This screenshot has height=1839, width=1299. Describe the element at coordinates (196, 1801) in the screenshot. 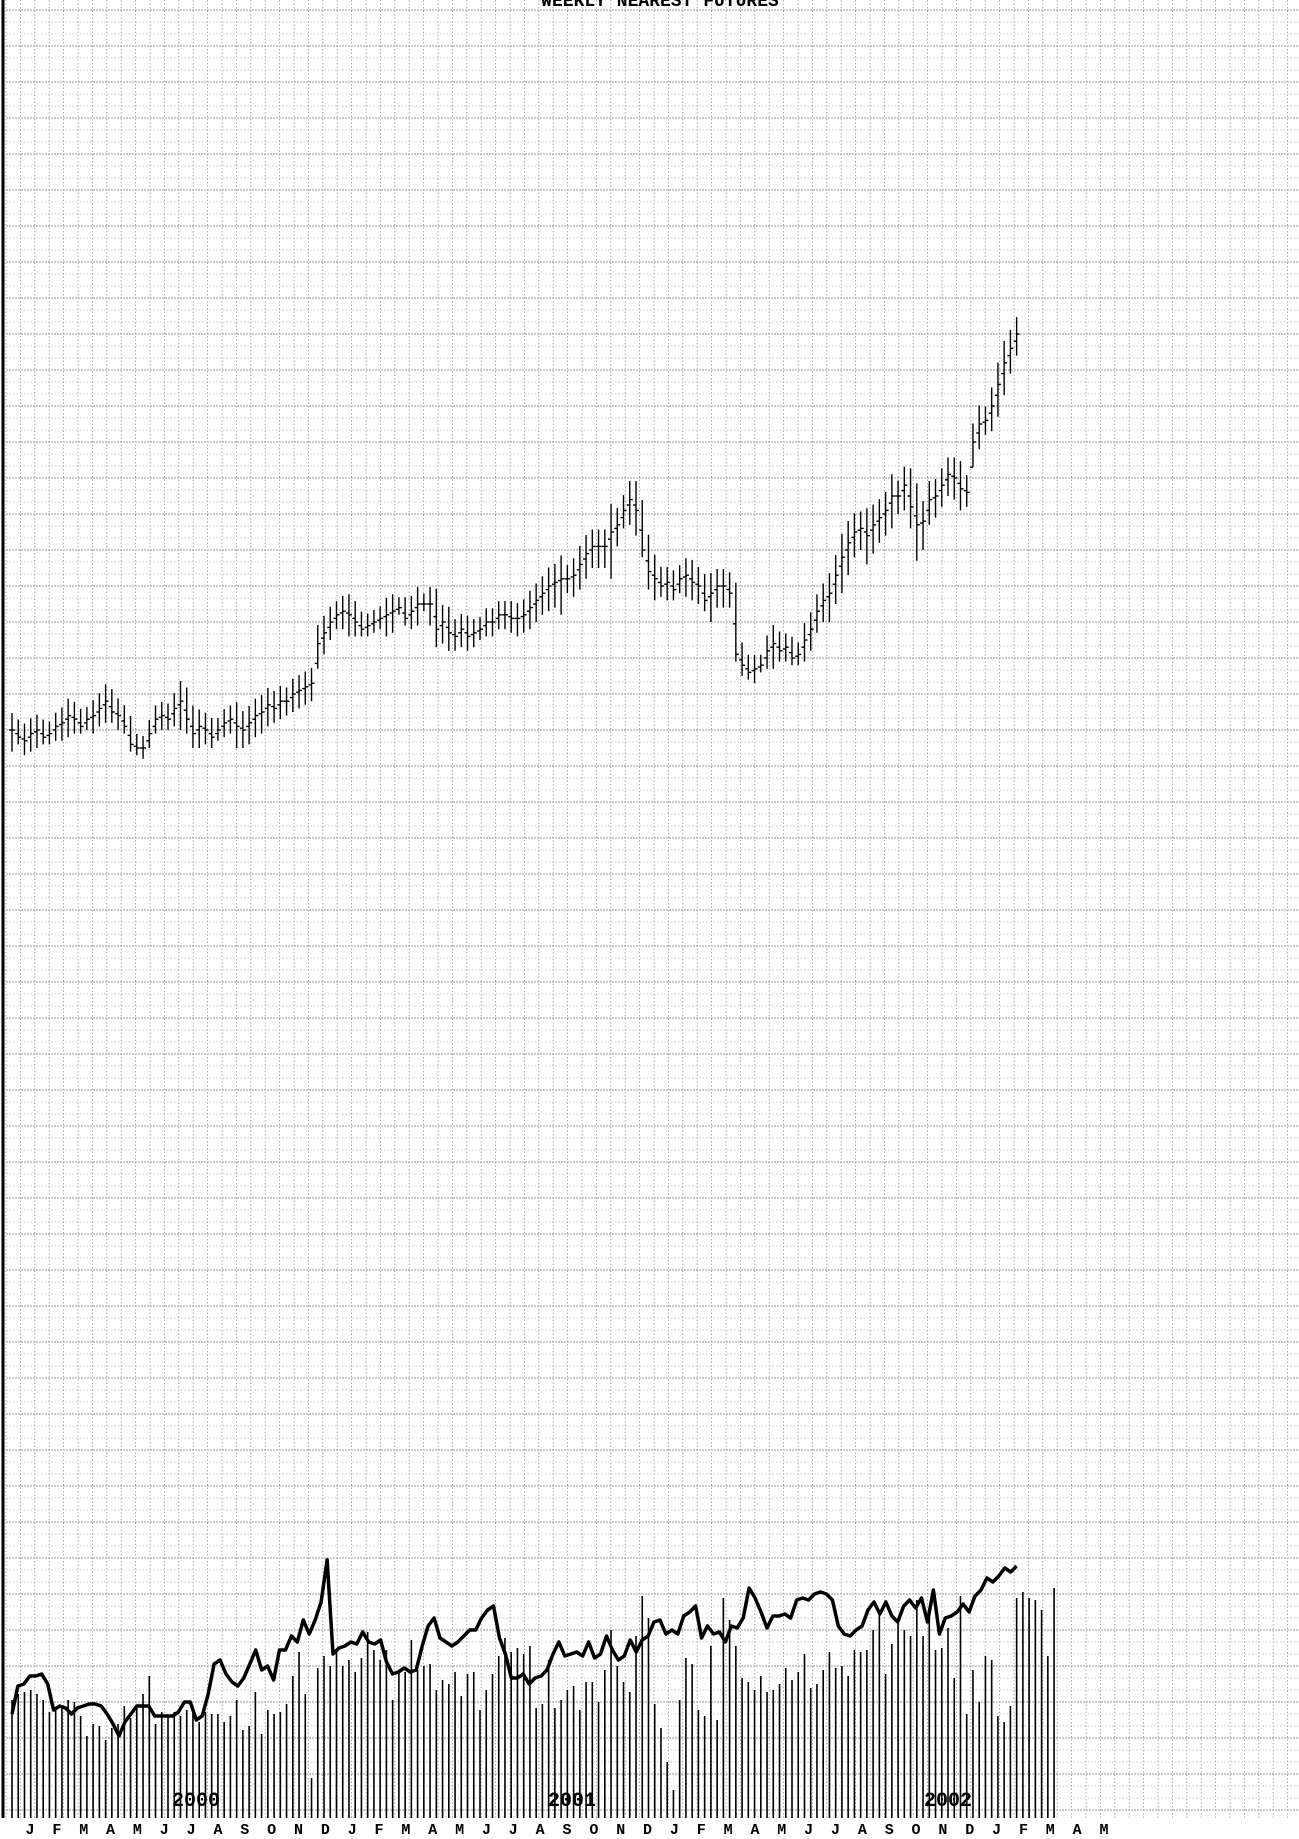

I see `year-label: 2000` at that location.